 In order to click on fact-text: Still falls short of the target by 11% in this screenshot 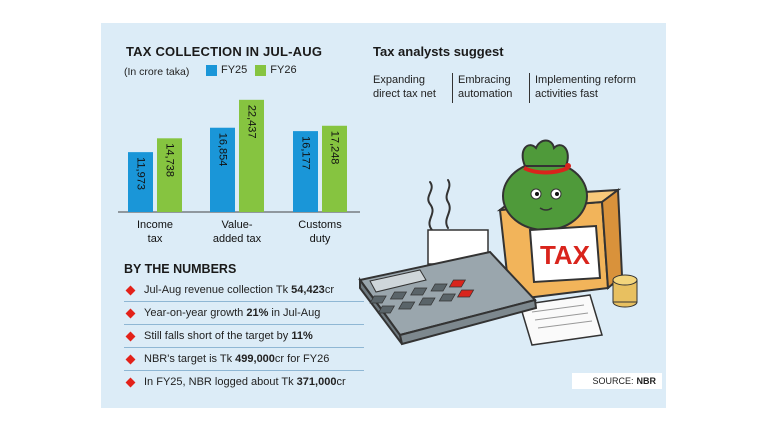, I will do `click(228, 336)`.